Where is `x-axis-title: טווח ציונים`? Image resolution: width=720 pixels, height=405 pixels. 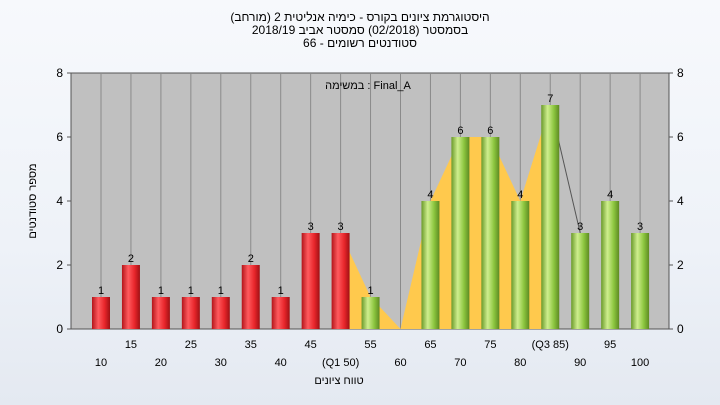
x-axis-title: טווח ציונים is located at coordinates (338, 381).